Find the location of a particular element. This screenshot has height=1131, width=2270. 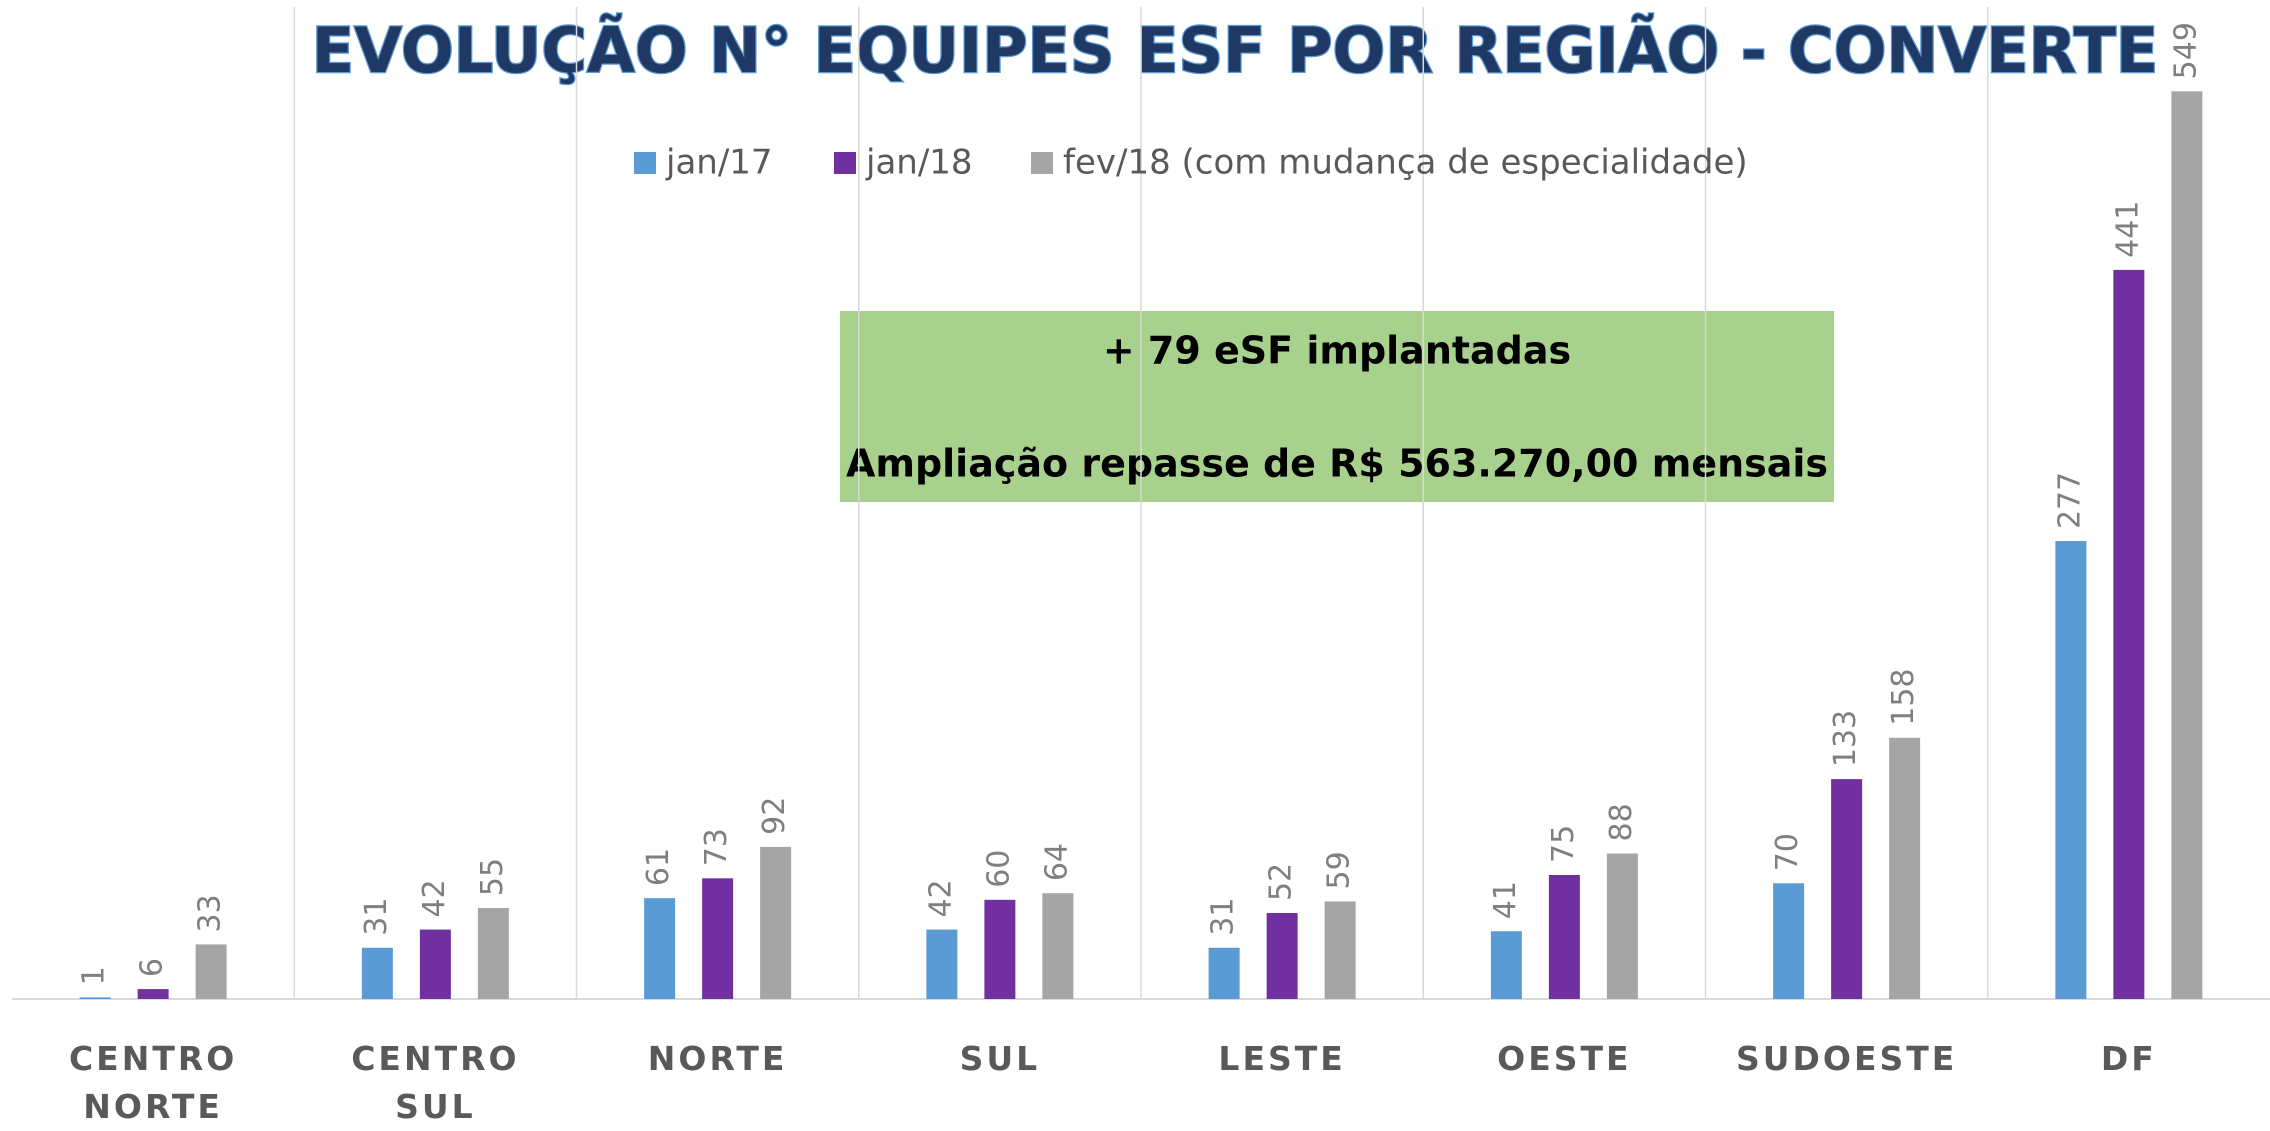

value-label: 61 is located at coordinates (658, 867).